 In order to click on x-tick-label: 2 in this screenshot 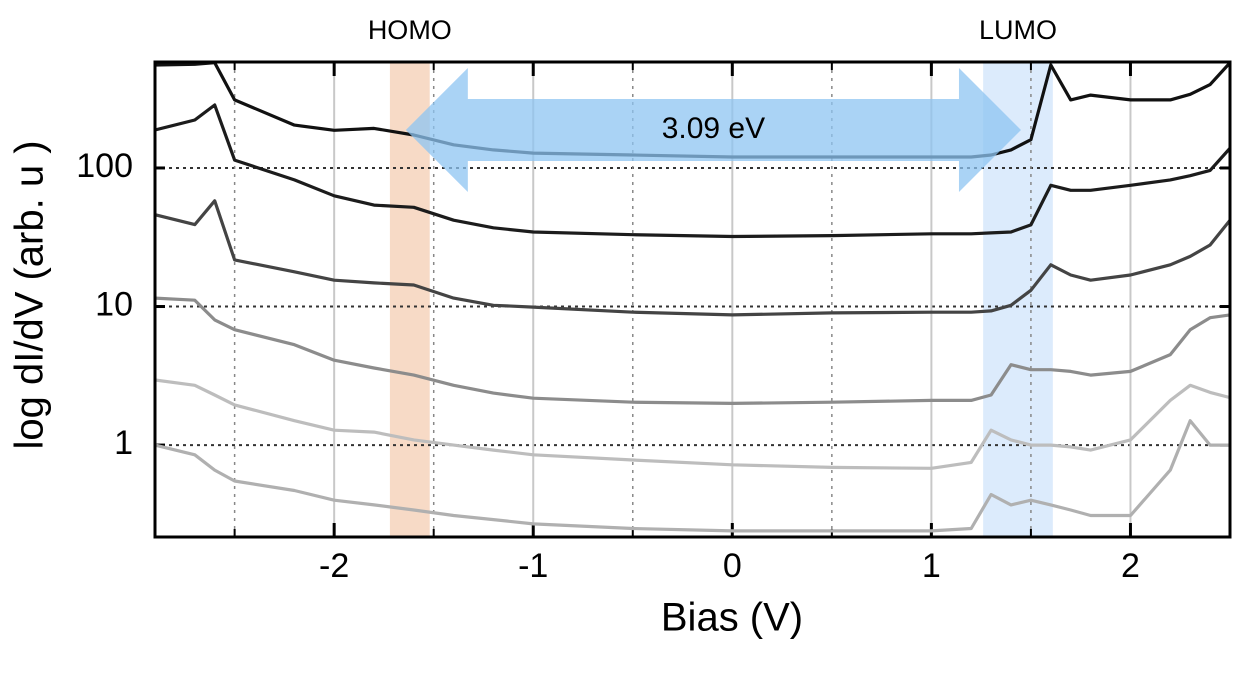, I will do `click(1130, 566)`.